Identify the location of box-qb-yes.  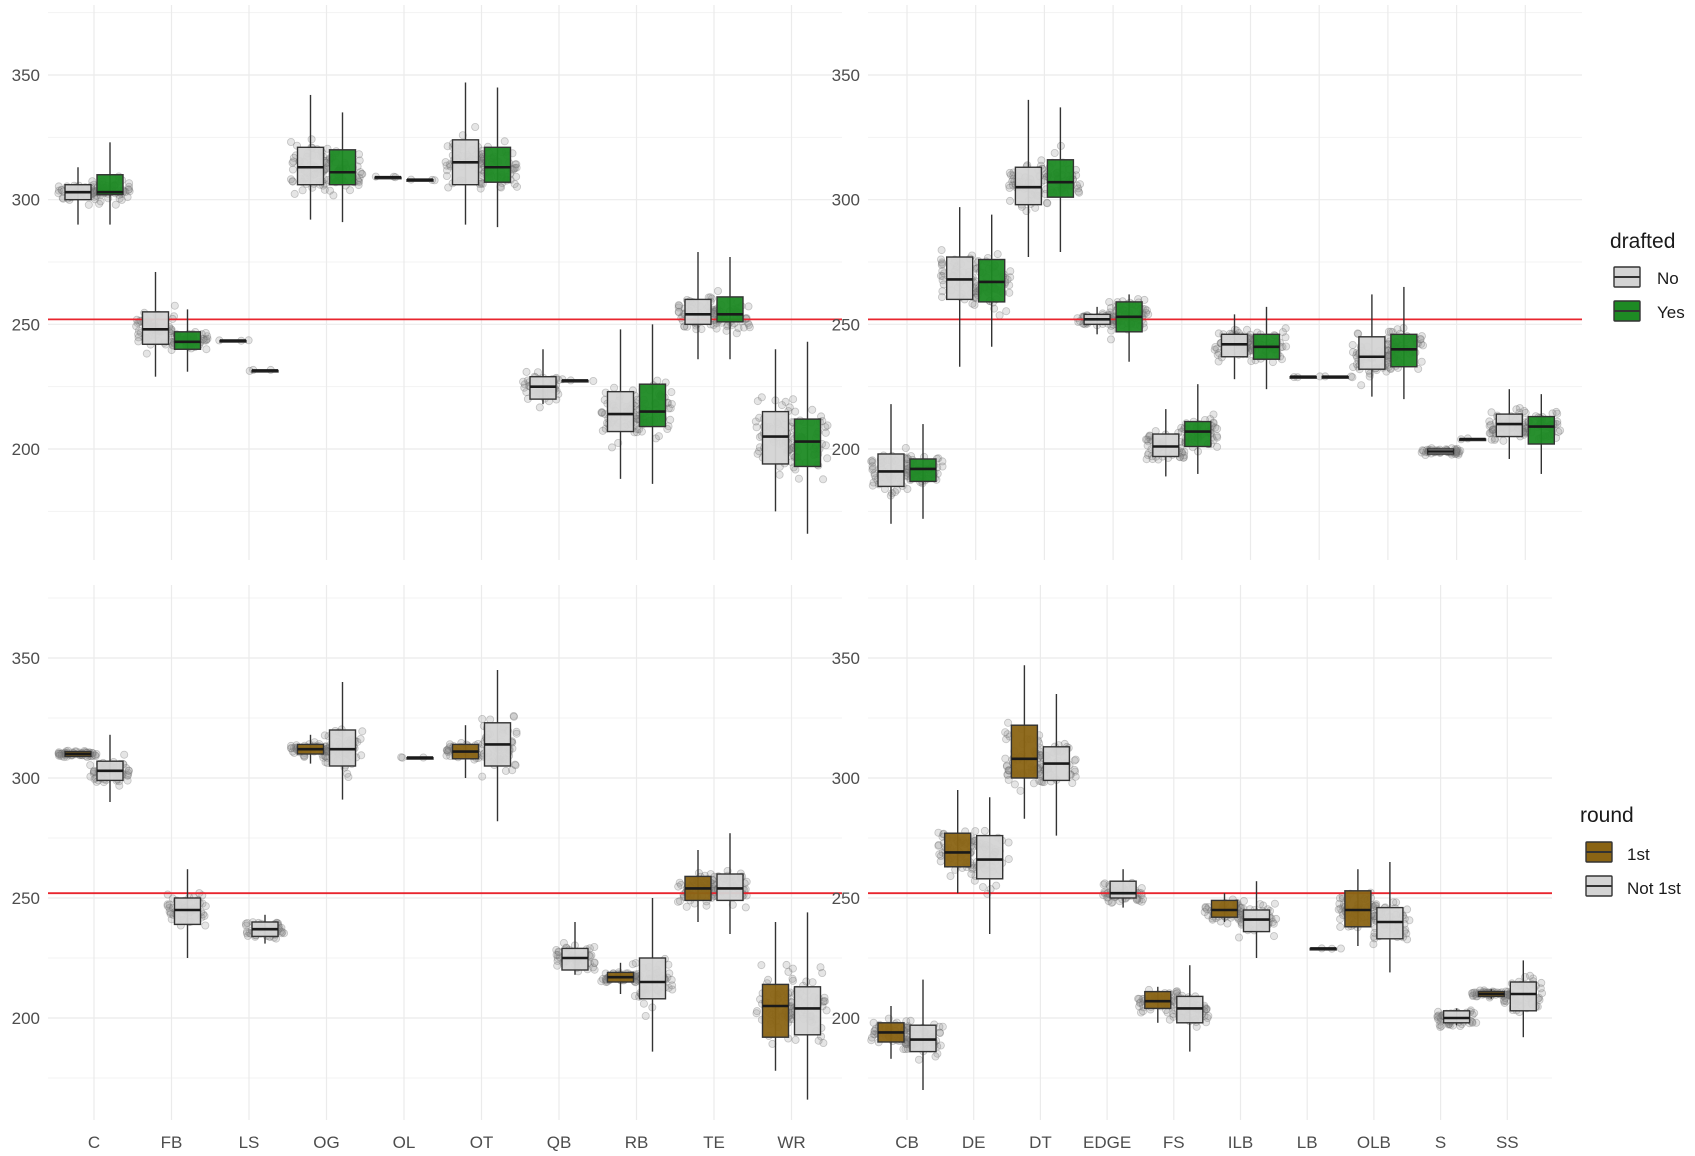
(575, 381).